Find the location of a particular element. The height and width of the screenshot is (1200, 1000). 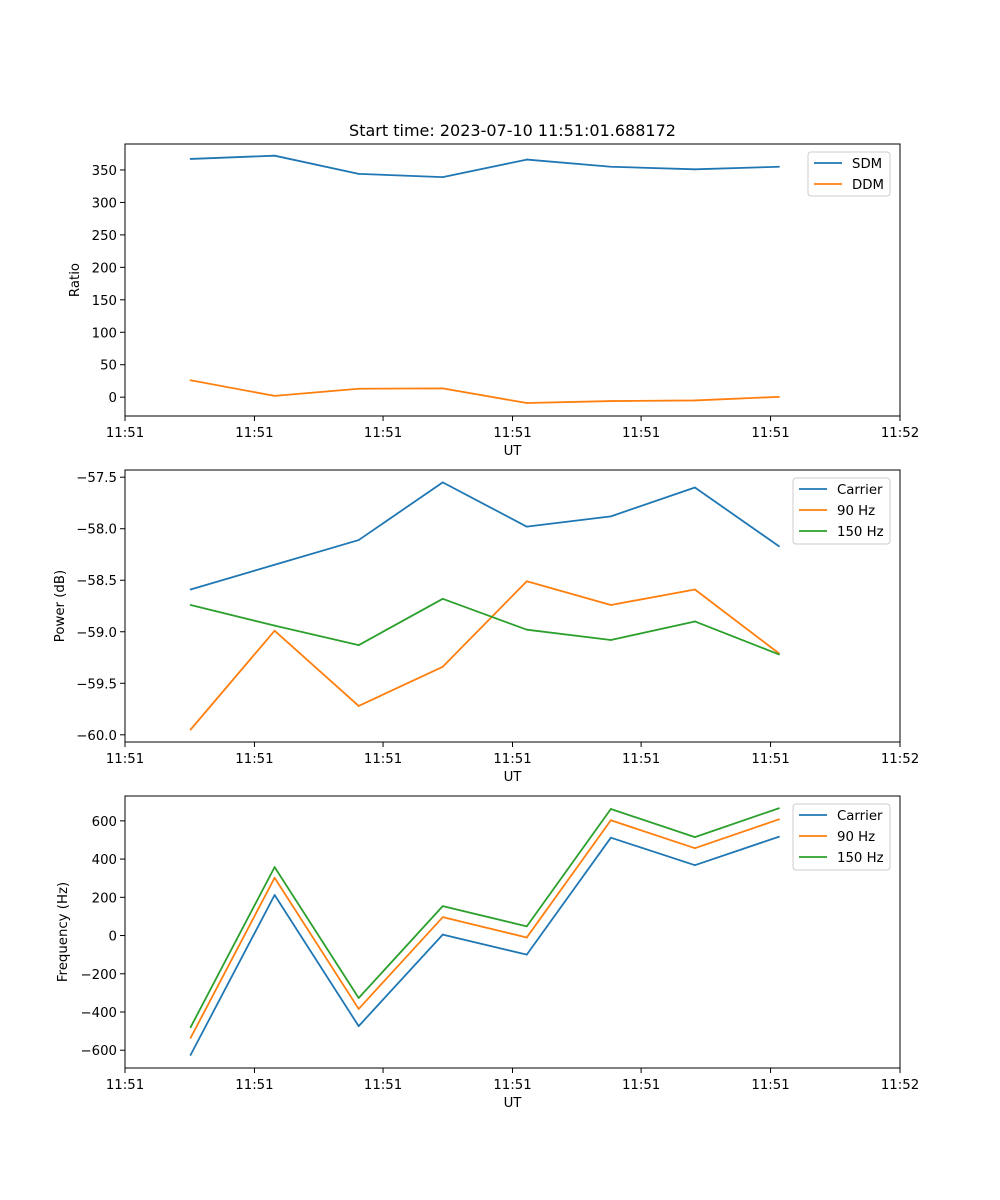

y-tick-label: −58.5 is located at coordinates (96, 581).